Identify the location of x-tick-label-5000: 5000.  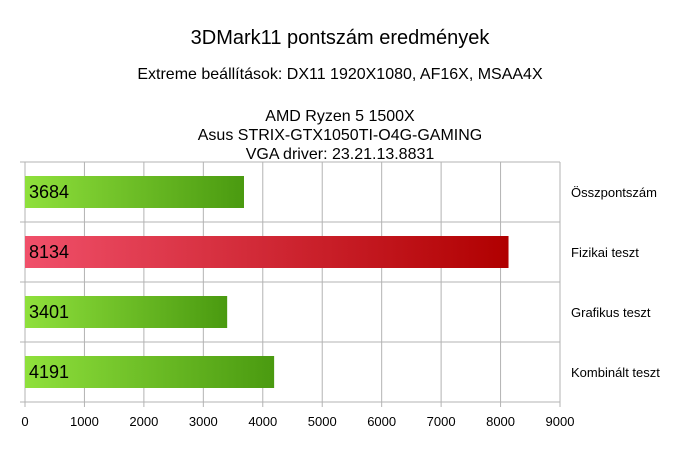
(322, 421).